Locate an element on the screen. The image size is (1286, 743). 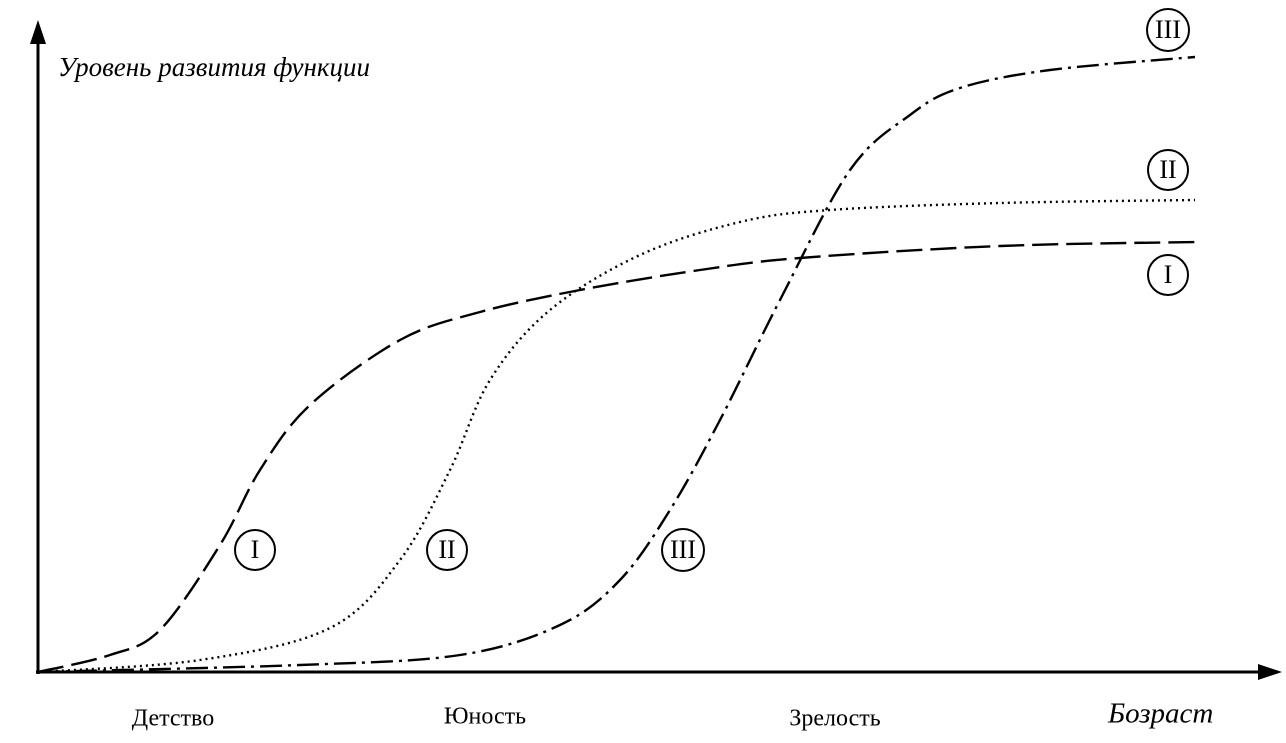
x-axis-label: Бозраст is located at coordinates (1160, 714).